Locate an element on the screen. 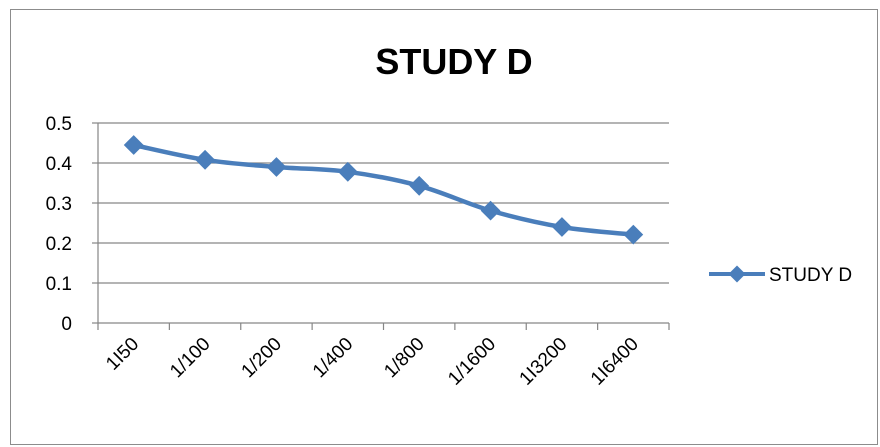 The height and width of the screenshot is (447, 880). legend-marker is located at coordinates (737, 274).